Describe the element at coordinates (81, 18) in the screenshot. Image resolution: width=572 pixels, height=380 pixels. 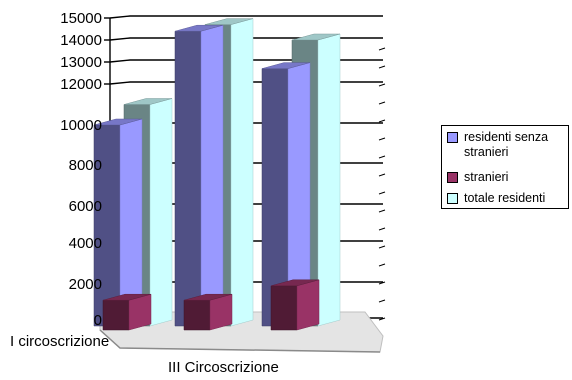
I see `y-tick-label: 15000` at that location.